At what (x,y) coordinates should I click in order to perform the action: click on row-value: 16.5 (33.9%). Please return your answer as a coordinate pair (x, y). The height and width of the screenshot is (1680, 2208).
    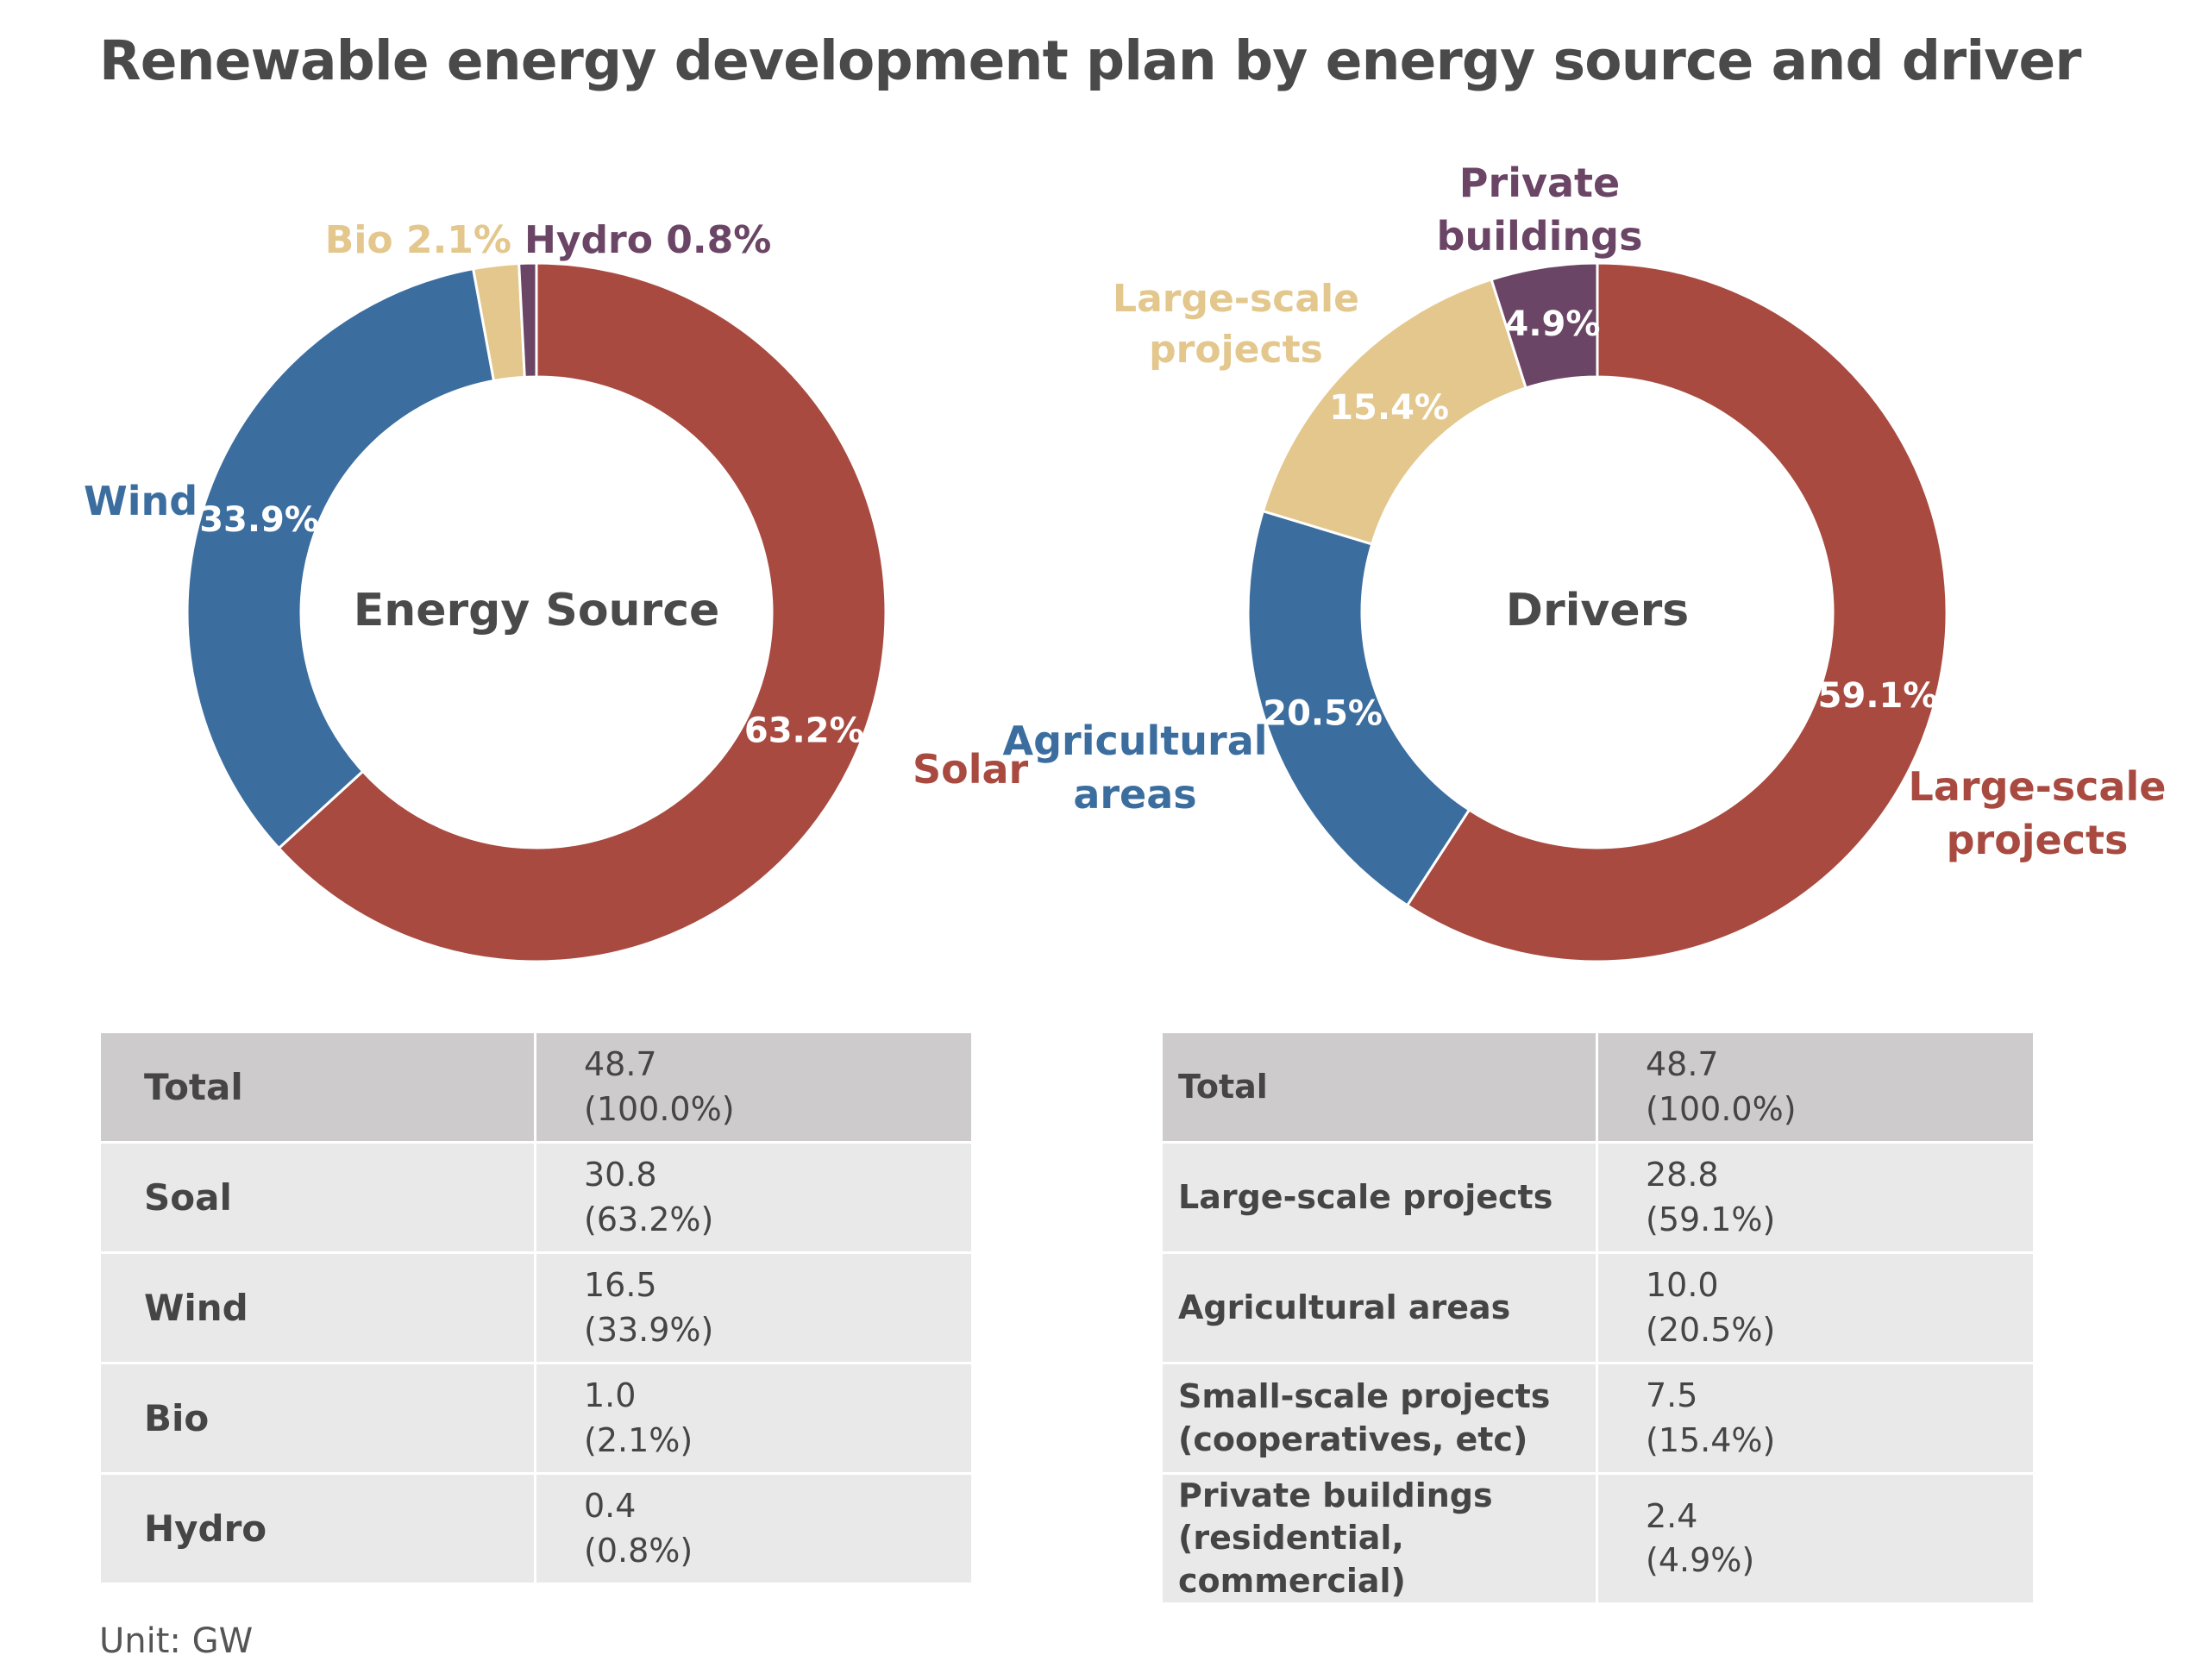
    Looking at the image, I should click on (754, 1308).